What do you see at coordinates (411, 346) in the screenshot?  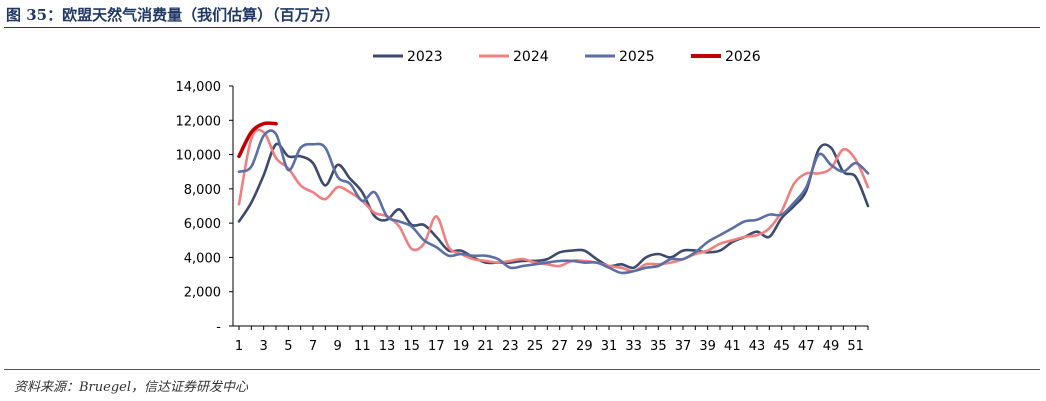 I see `x-tick-label: 15` at bounding box center [411, 346].